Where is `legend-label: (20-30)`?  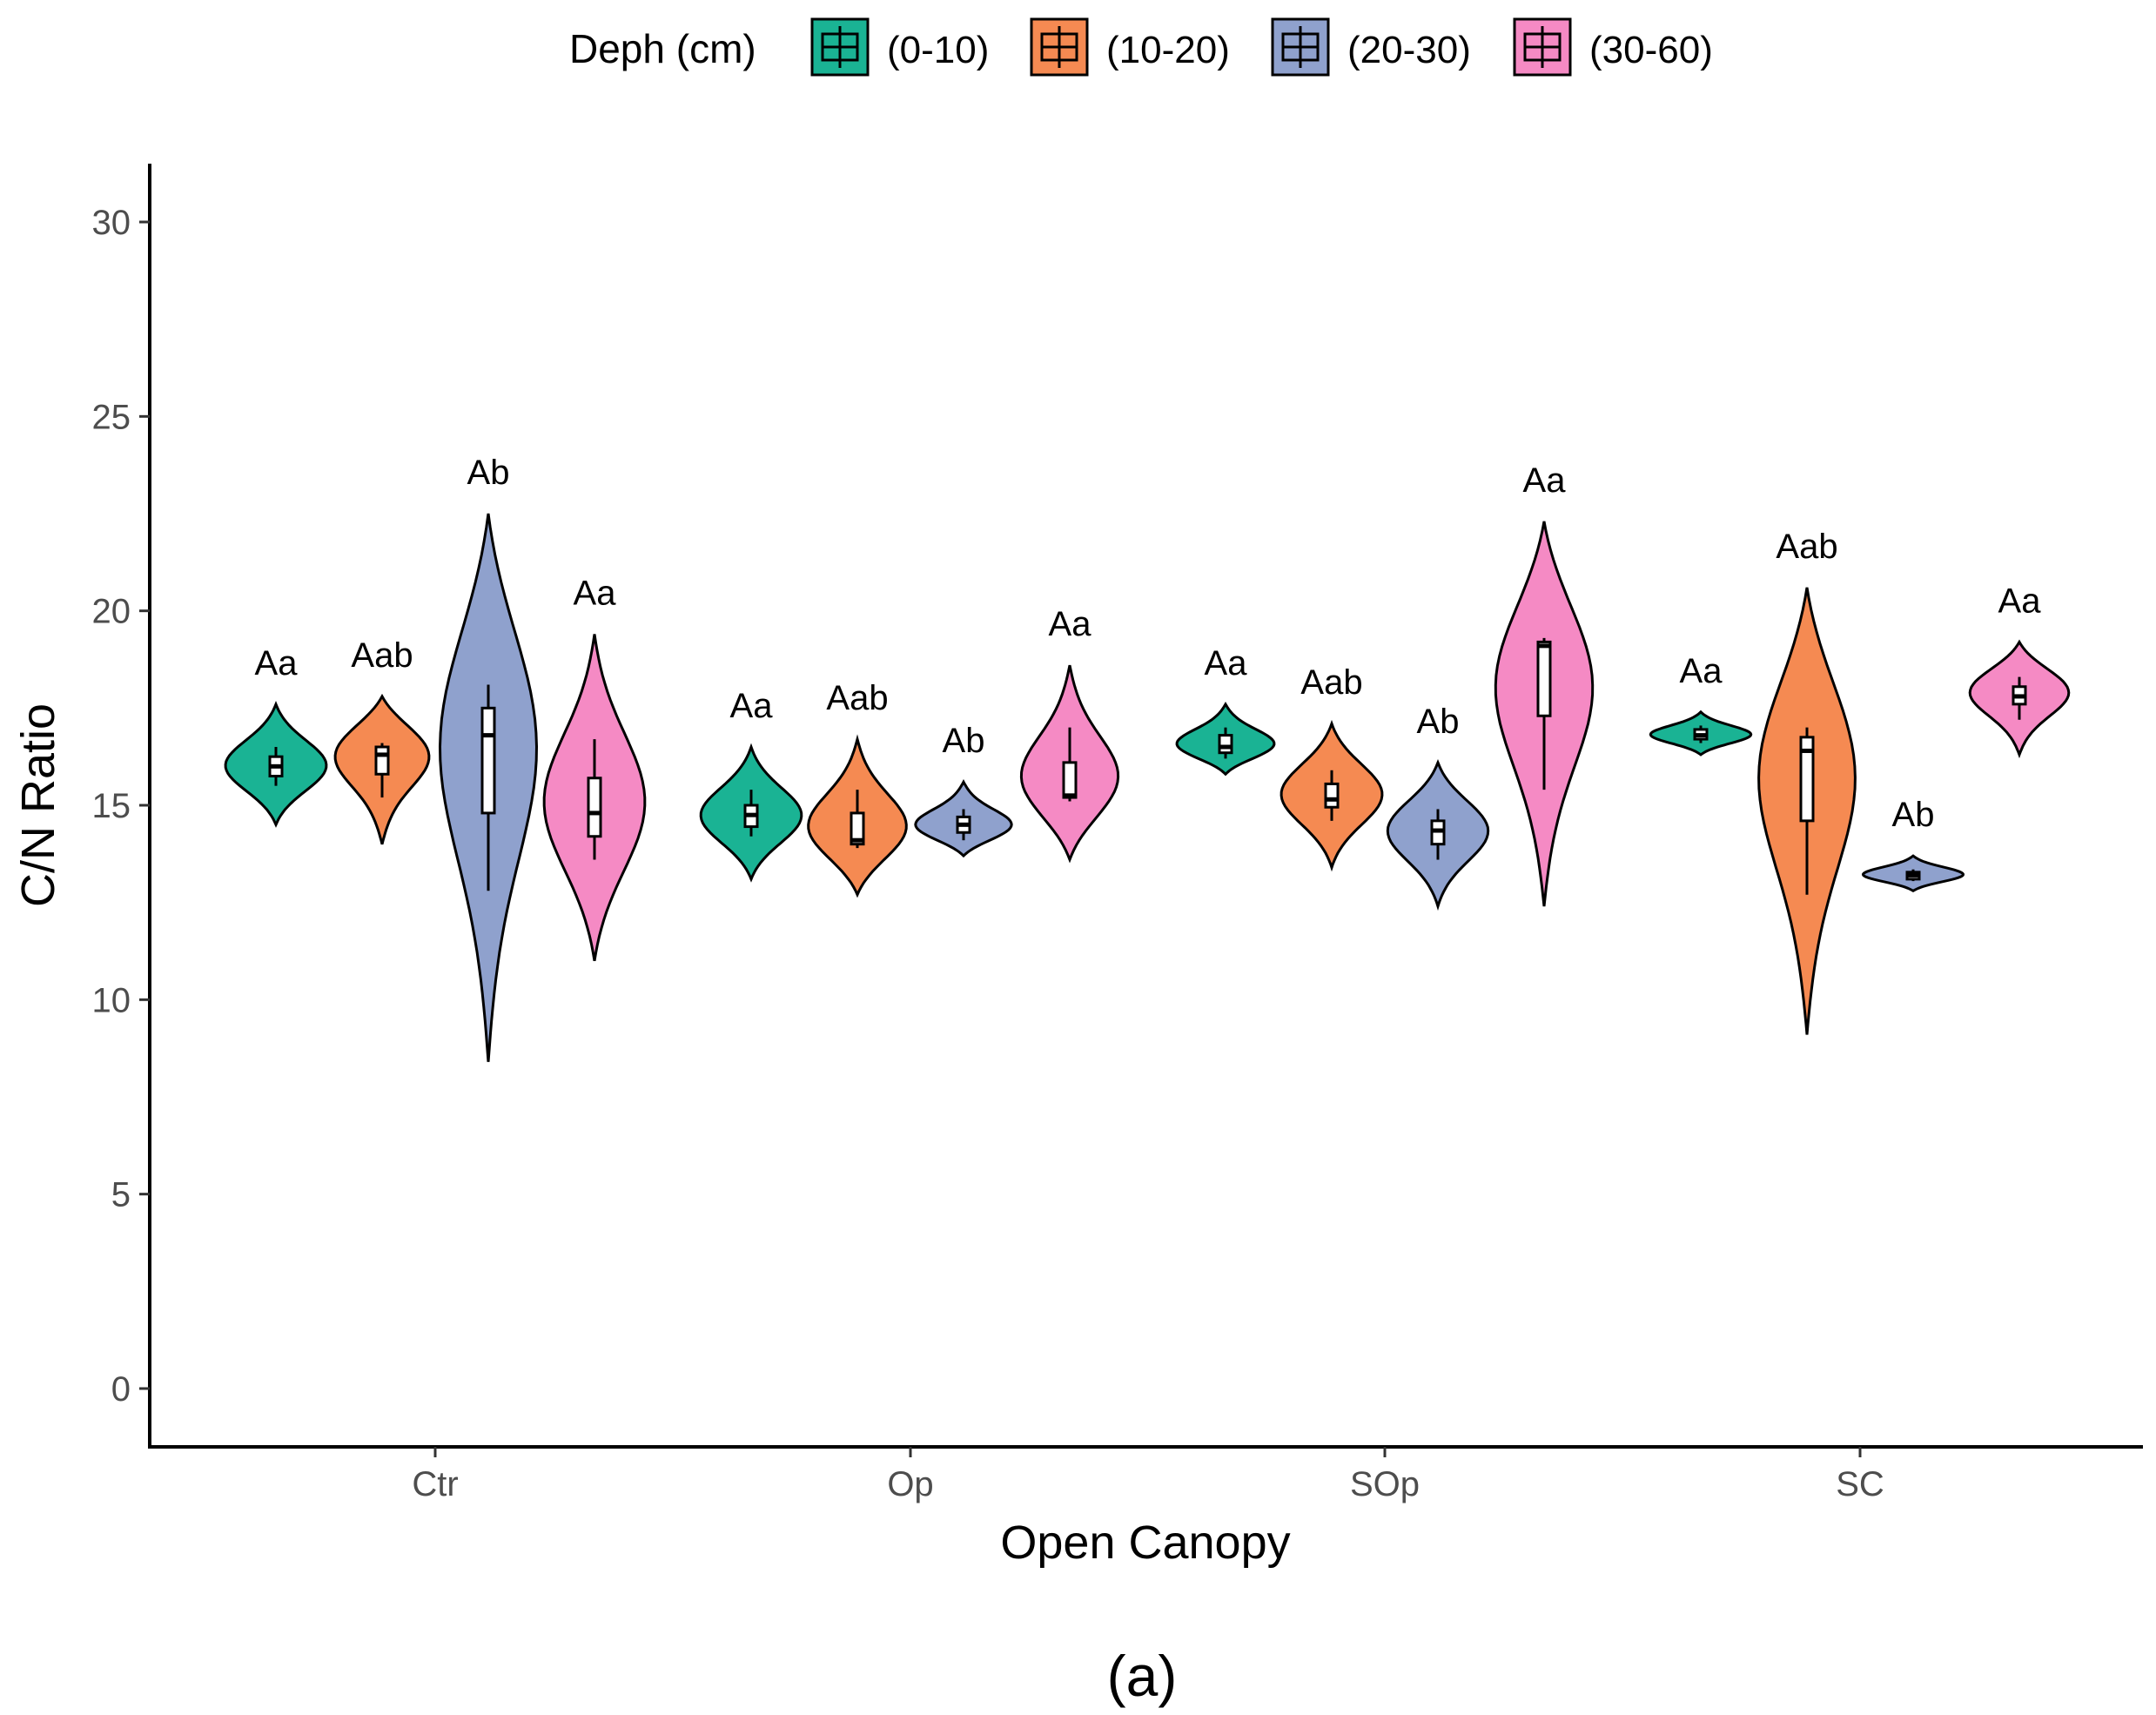 legend-label: (20-30) is located at coordinates (1409, 50).